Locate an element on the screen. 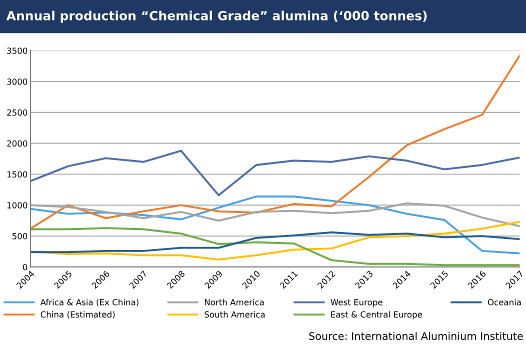 This screenshot has height=349, width=526. legend-label: East & Central Europe is located at coordinates (376, 315).